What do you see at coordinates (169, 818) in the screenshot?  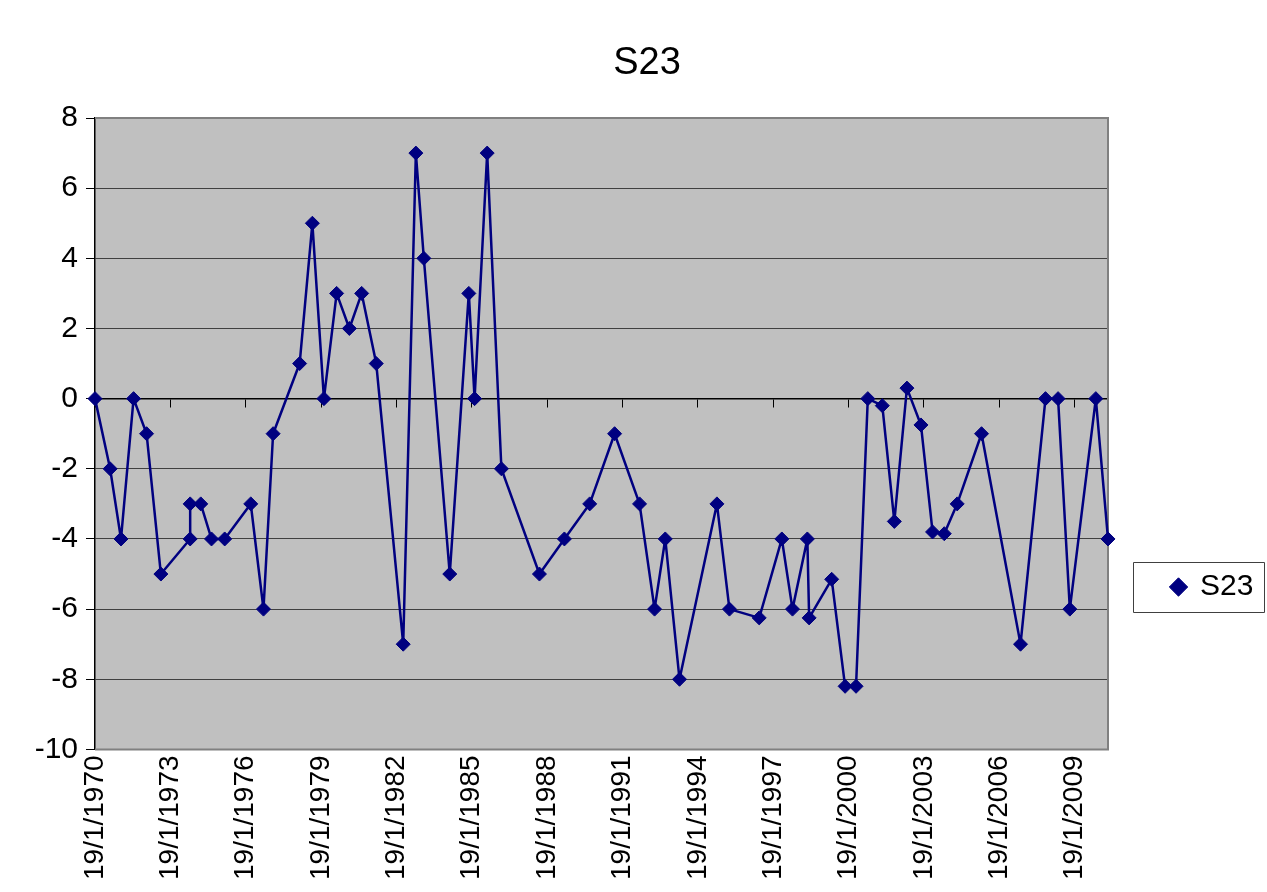 I see `x-tick-label: 19/1/1973` at bounding box center [169, 818].